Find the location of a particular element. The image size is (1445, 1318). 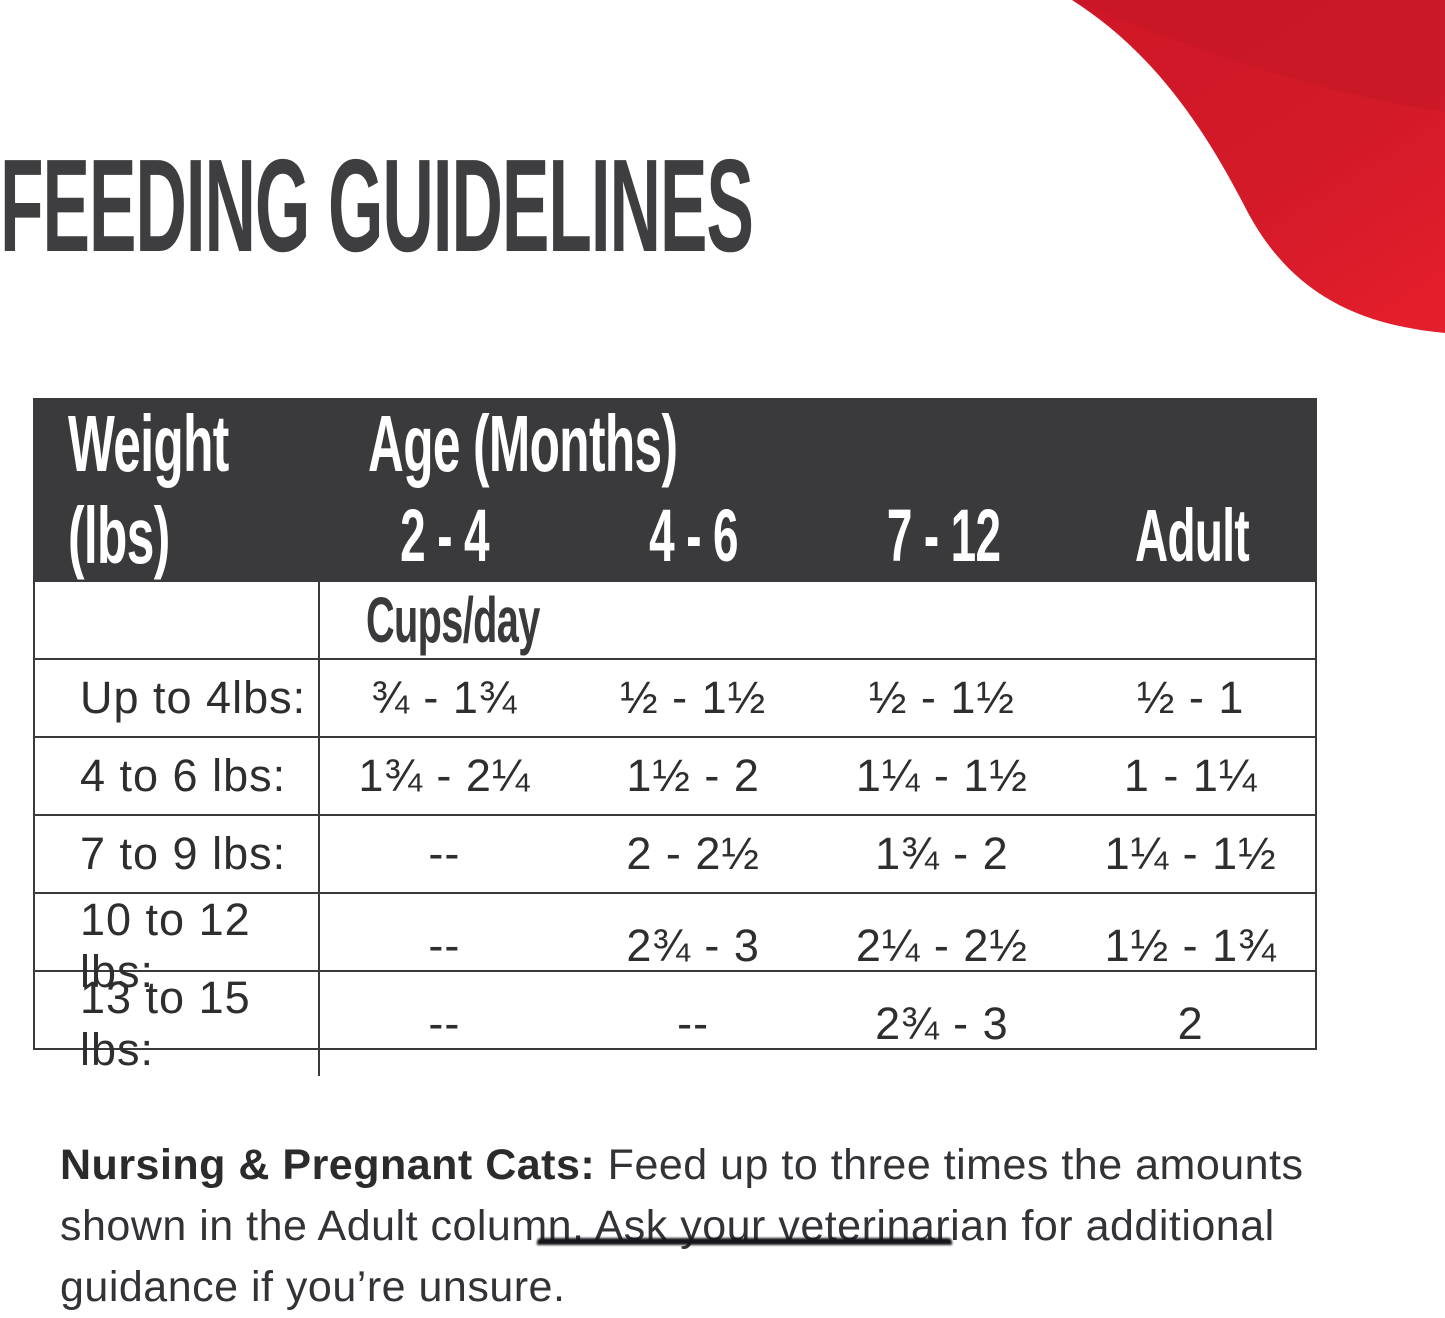

row-value: 1¾ - 2¼ is located at coordinates (444, 775).